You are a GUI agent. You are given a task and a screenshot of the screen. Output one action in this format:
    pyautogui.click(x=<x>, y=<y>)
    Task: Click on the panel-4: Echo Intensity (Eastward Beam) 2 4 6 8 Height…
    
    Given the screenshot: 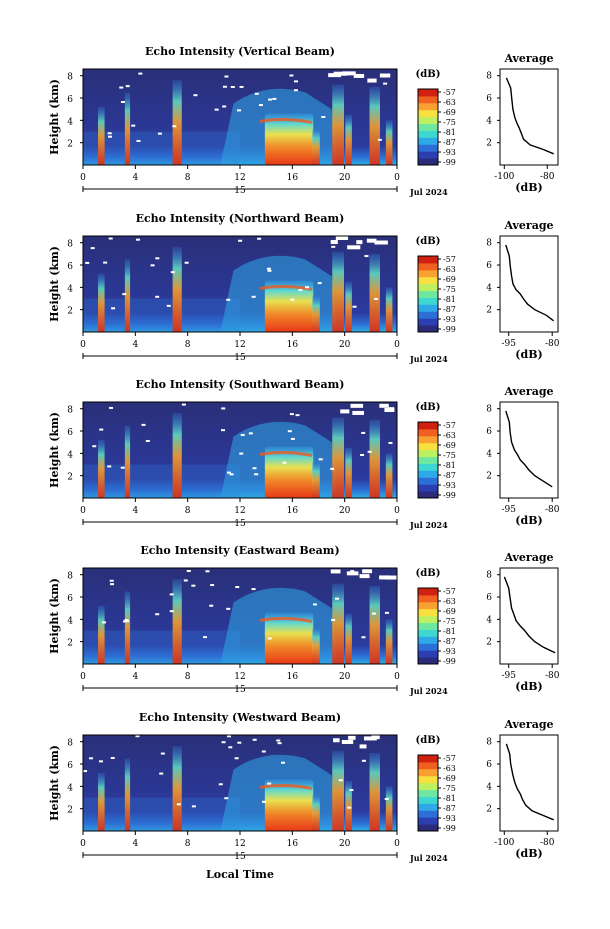 What is the action you would take?
    pyautogui.click(x=304, y=620)
    